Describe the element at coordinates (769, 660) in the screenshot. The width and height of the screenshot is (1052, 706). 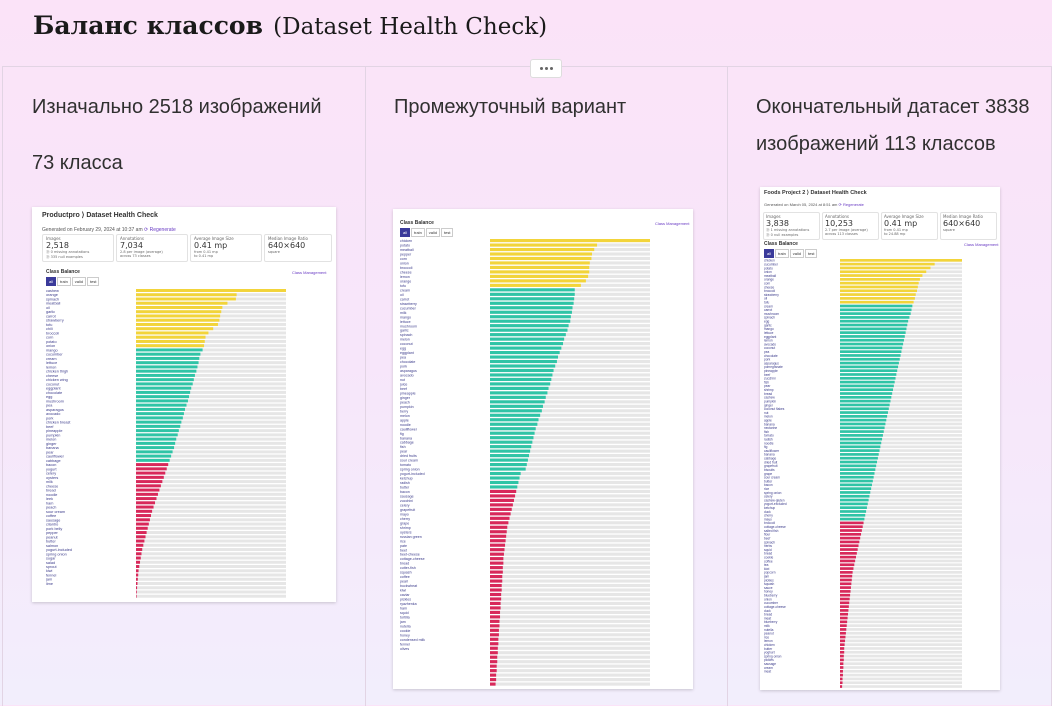
I see `class-label: pickles` at that location.